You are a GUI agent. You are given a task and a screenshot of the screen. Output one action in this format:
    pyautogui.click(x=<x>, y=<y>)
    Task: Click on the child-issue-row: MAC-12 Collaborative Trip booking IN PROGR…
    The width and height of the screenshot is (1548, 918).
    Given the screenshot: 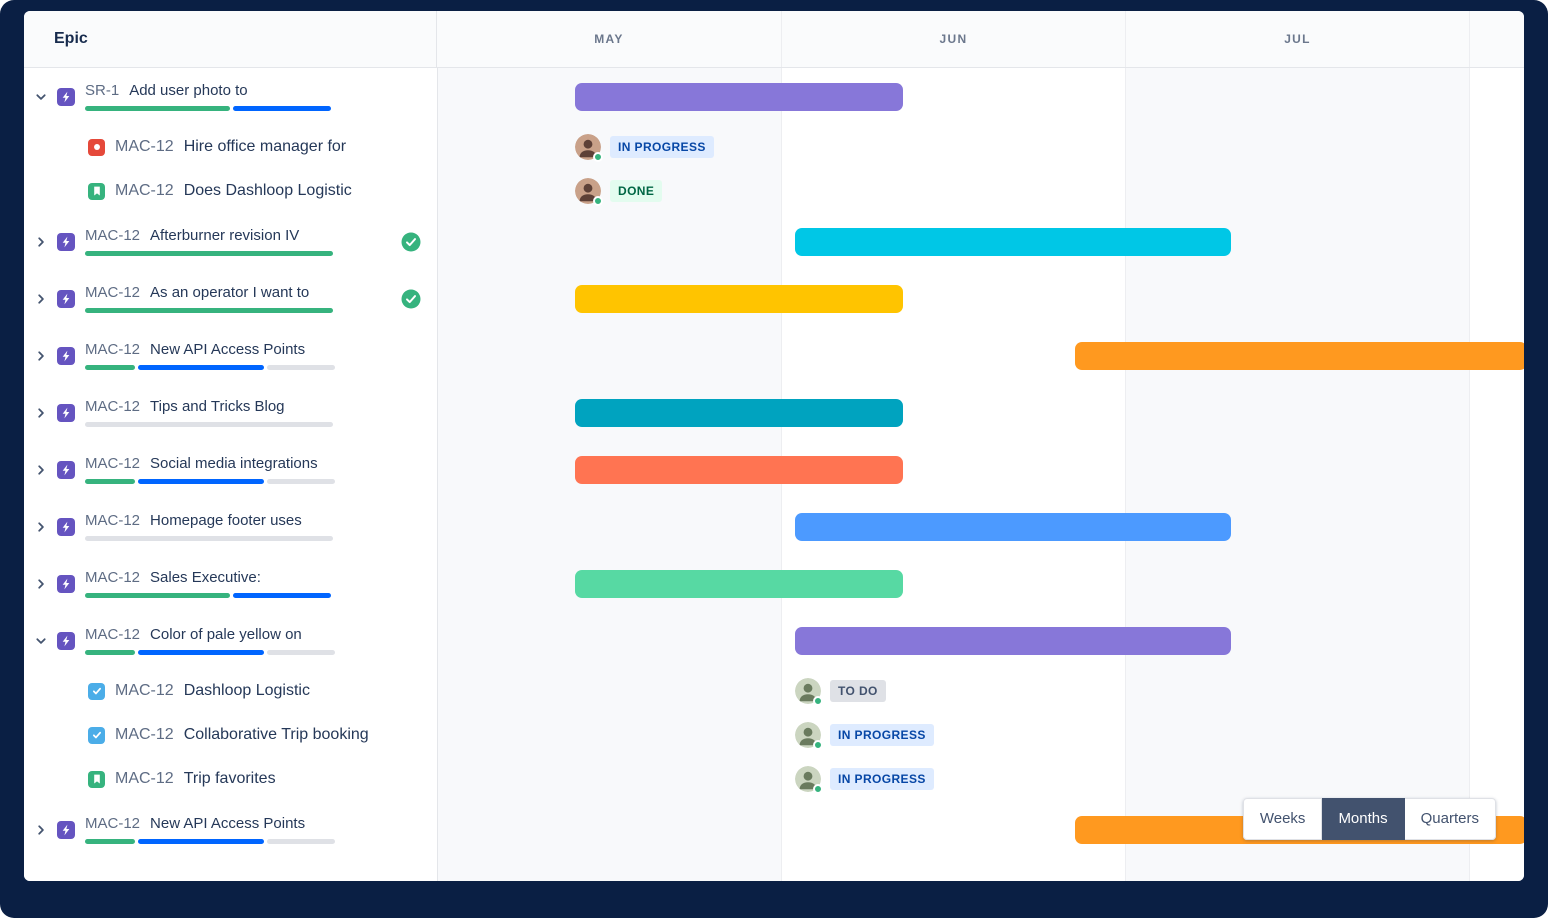 What is the action you would take?
    pyautogui.click(x=774, y=735)
    